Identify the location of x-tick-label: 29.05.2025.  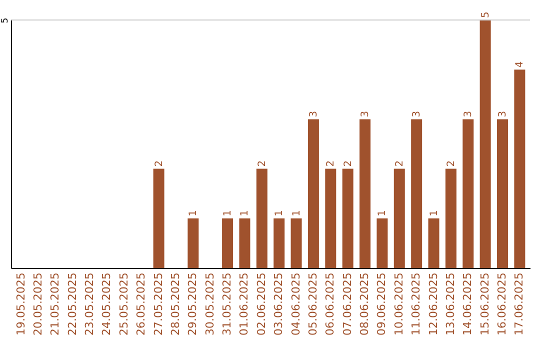
(193, 304).